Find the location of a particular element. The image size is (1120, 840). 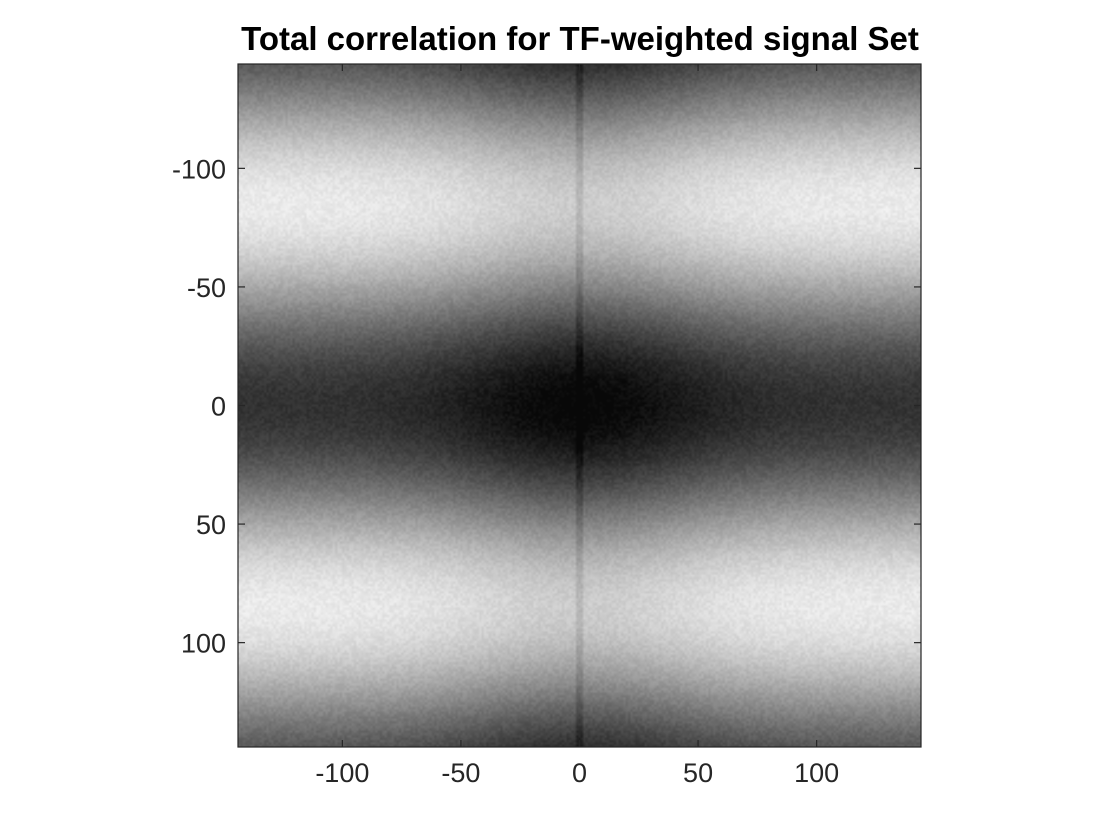

y-tick-label: 50 is located at coordinates (211, 525).